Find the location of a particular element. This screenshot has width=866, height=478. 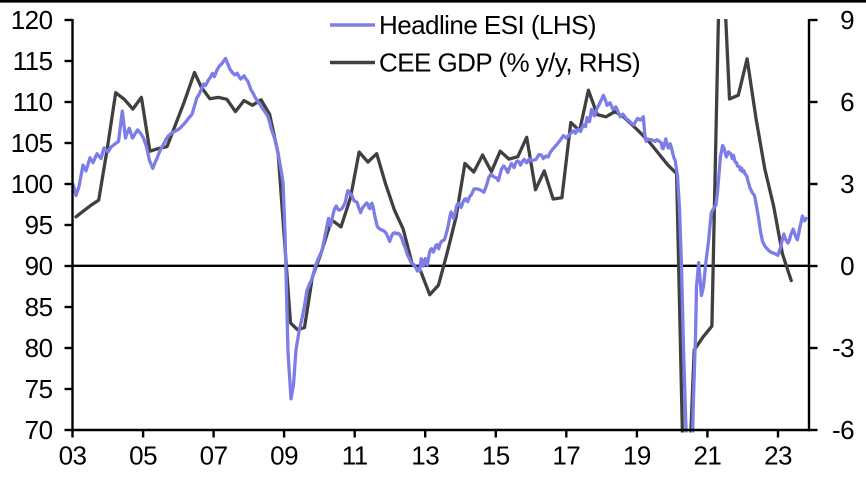

svg-text: 23 is located at coordinates (778, 456).